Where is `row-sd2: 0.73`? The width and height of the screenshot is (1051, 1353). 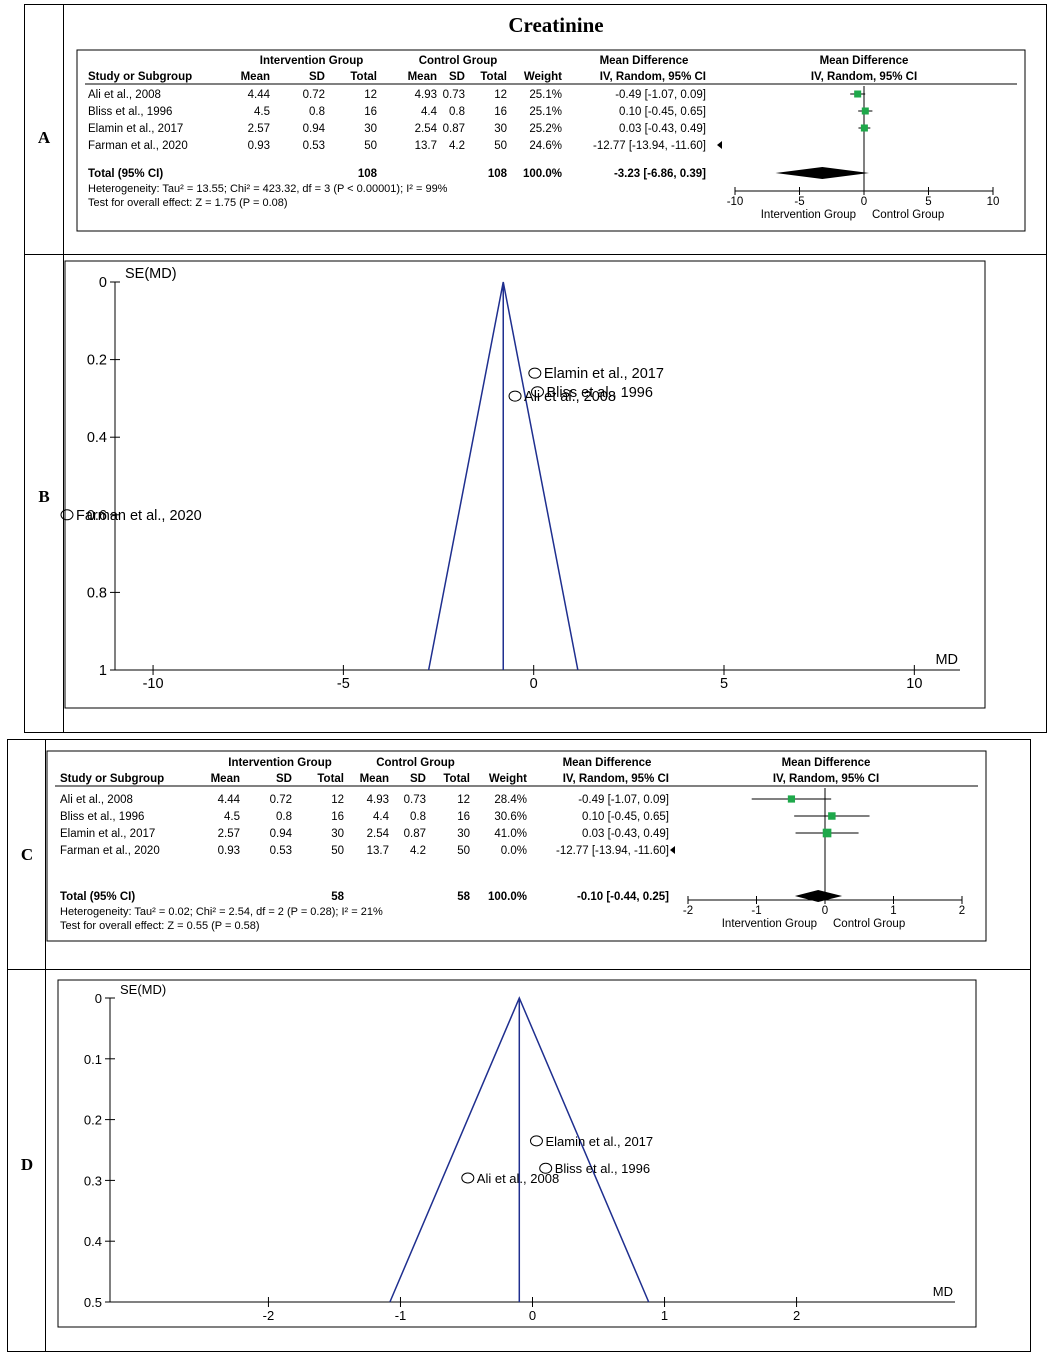 row-sd2: 0.73 is located at coordinates (415, 800).